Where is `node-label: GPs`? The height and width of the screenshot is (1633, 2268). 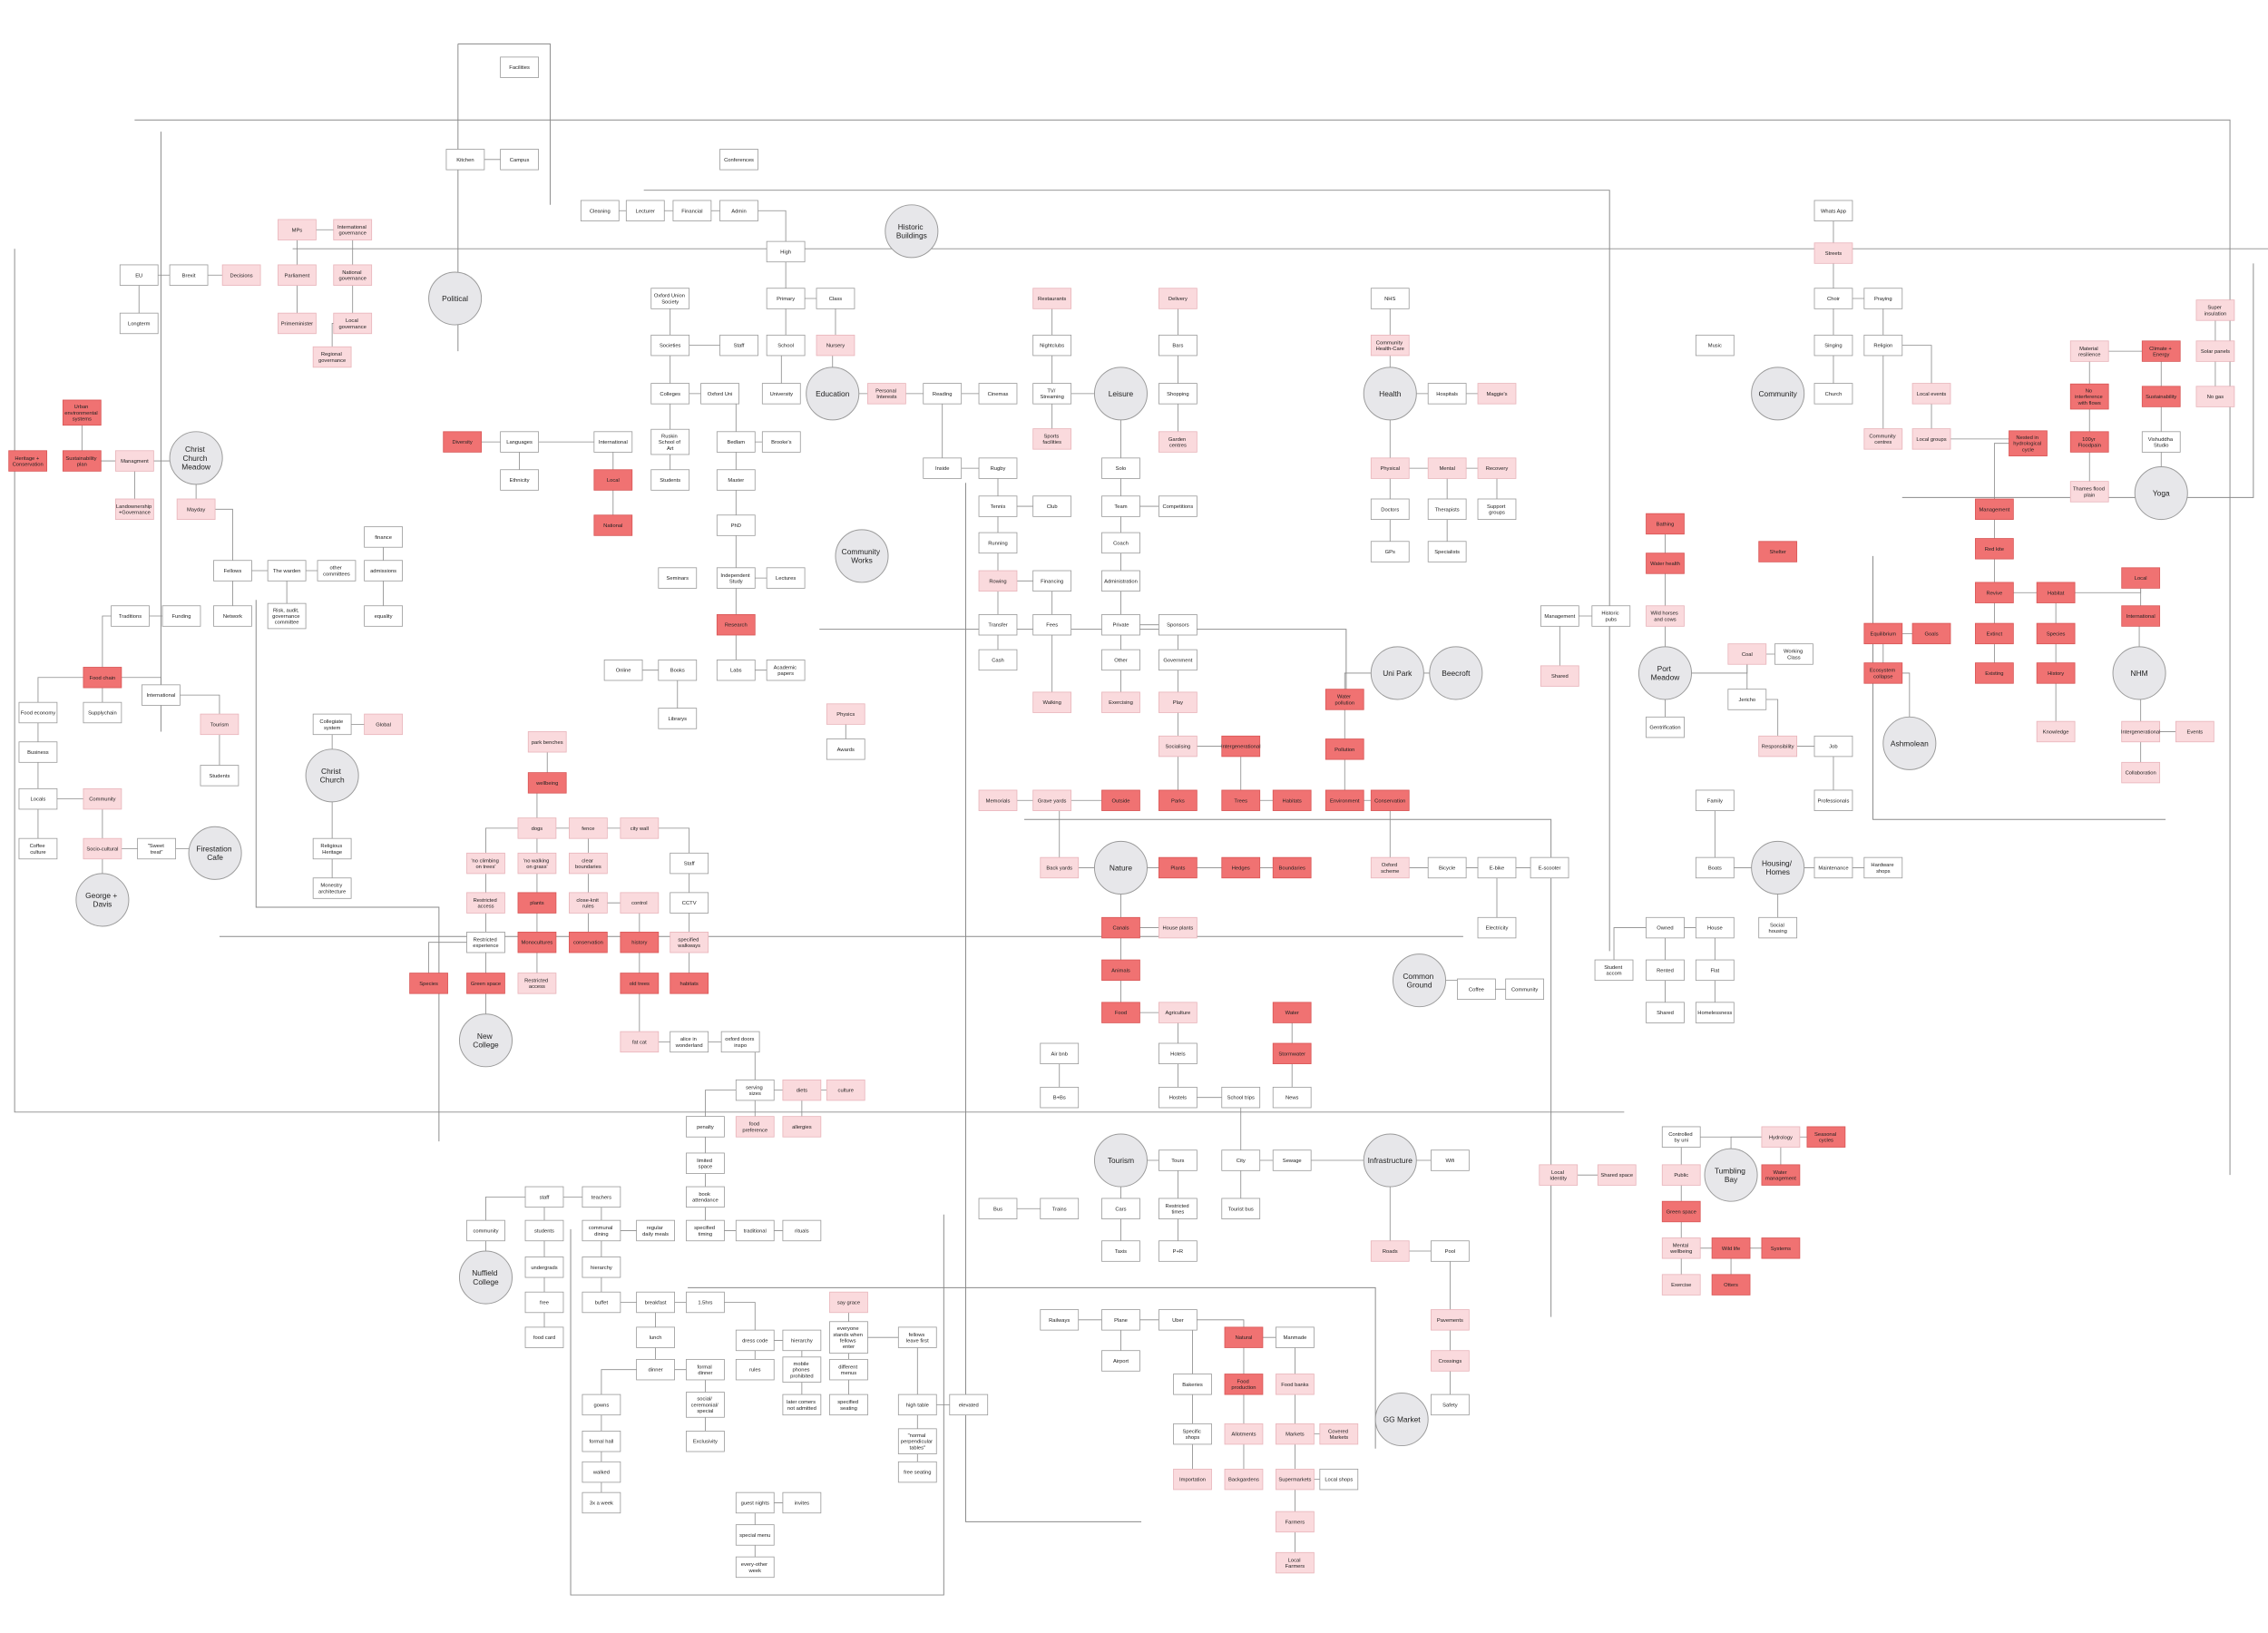
node-label: GPs is located at coordinates (1390, 552).